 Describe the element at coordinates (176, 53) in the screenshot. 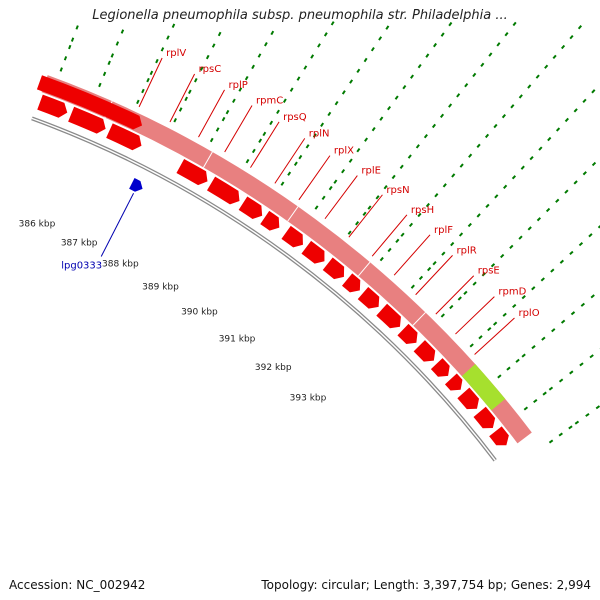

I see `gene-label-rplV: rplV` at that location.